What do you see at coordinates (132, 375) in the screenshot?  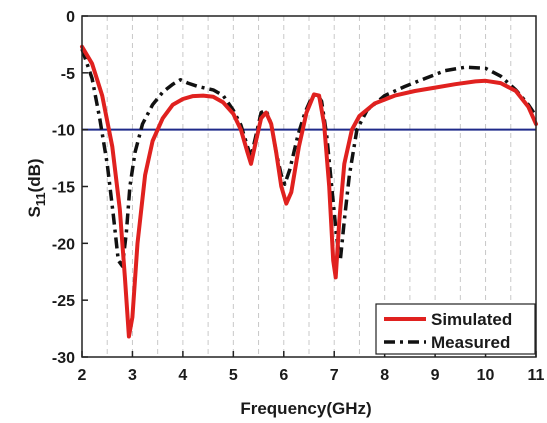 I see `x-tick-label: 3` at bounding box center [132, 375].